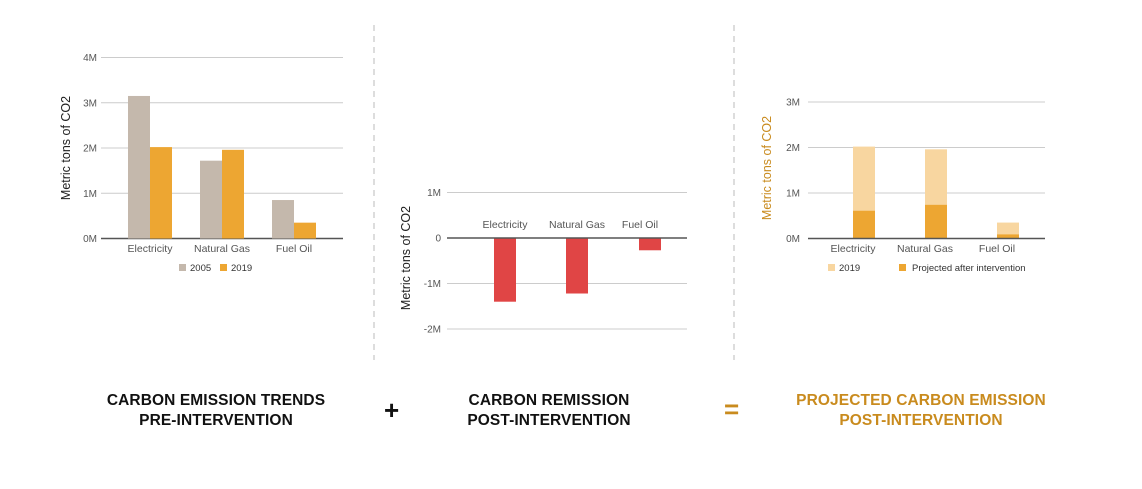  Describe the element at coordinates (283, 219) in the screenshot. I see `bar-2005-fuel-oil` at that location.